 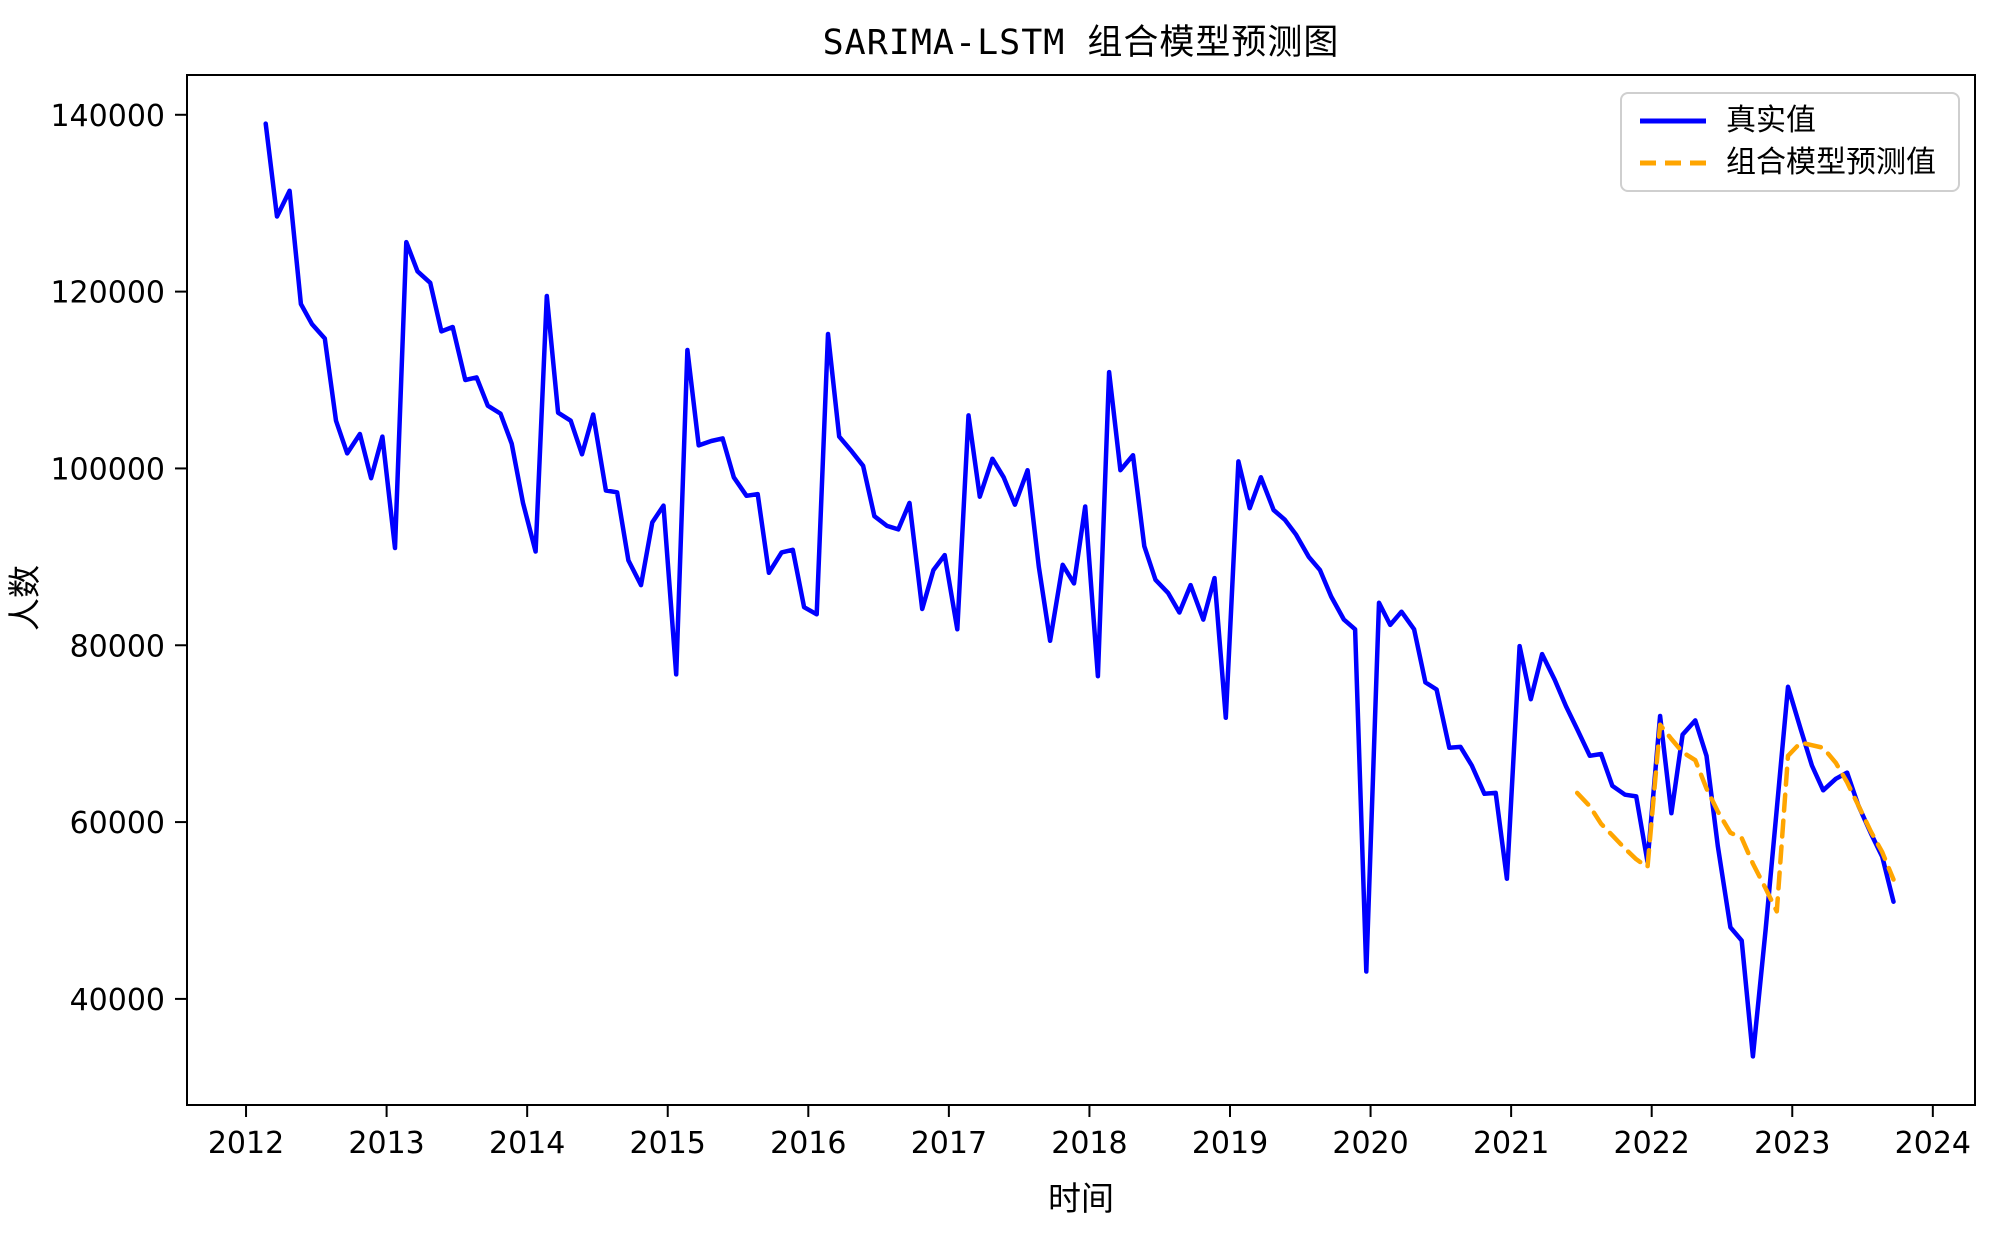 What do you see at coordinates (1792, 1143) in the screenshot?
I see `x-tick-label: 2023` at bounding box center [1792, 1143].